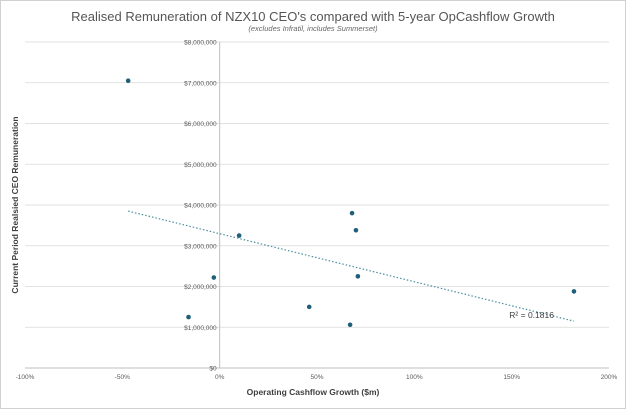  Describe the element at coordinates (220, 377) in the screenshot. I see `x-tick-label: 0%` at that location.